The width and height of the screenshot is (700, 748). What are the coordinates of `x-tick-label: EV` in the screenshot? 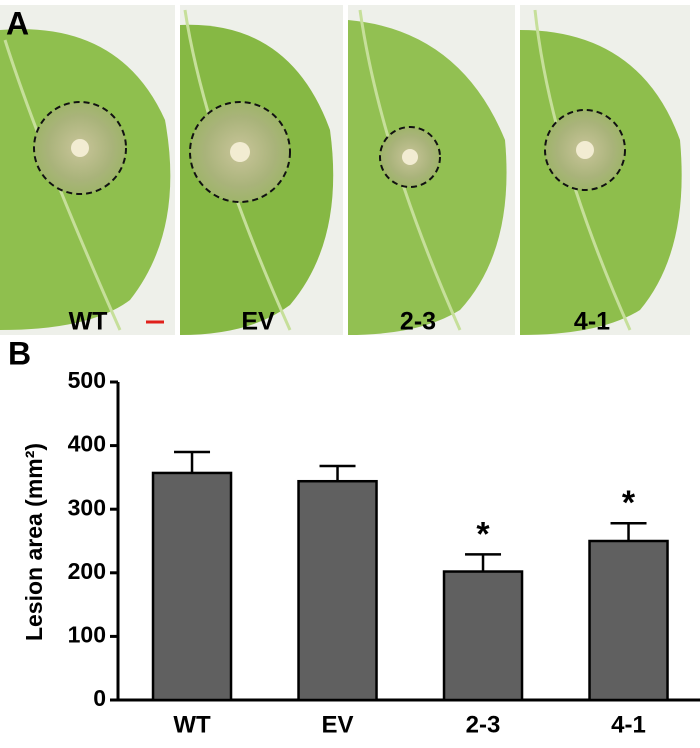 It's located at (338, 724).